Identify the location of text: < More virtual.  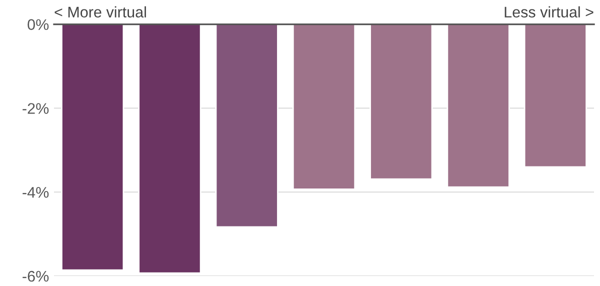
(100, 12).